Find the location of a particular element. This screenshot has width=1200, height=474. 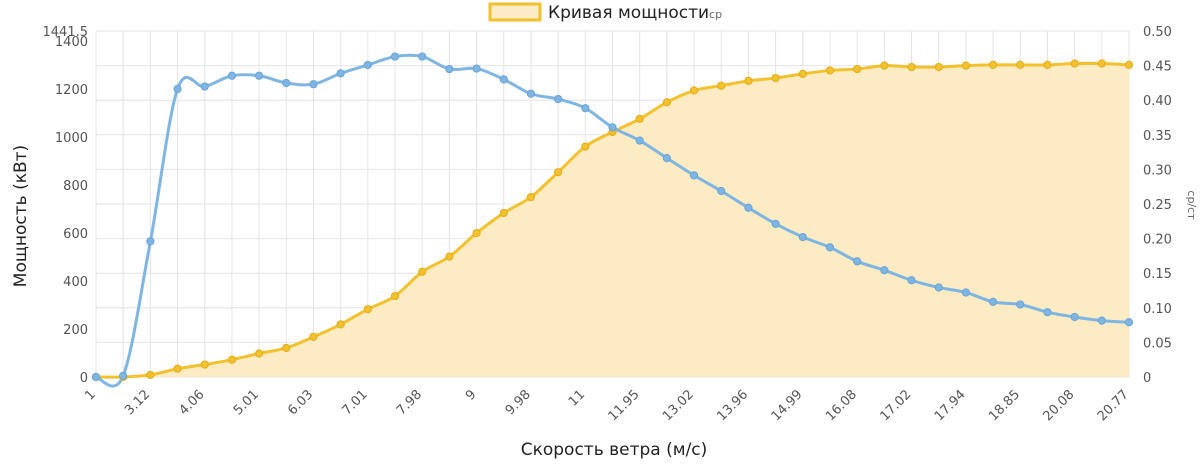

y-axis-right-tick-label: 0.35 is located at coordinates (1157, 136).